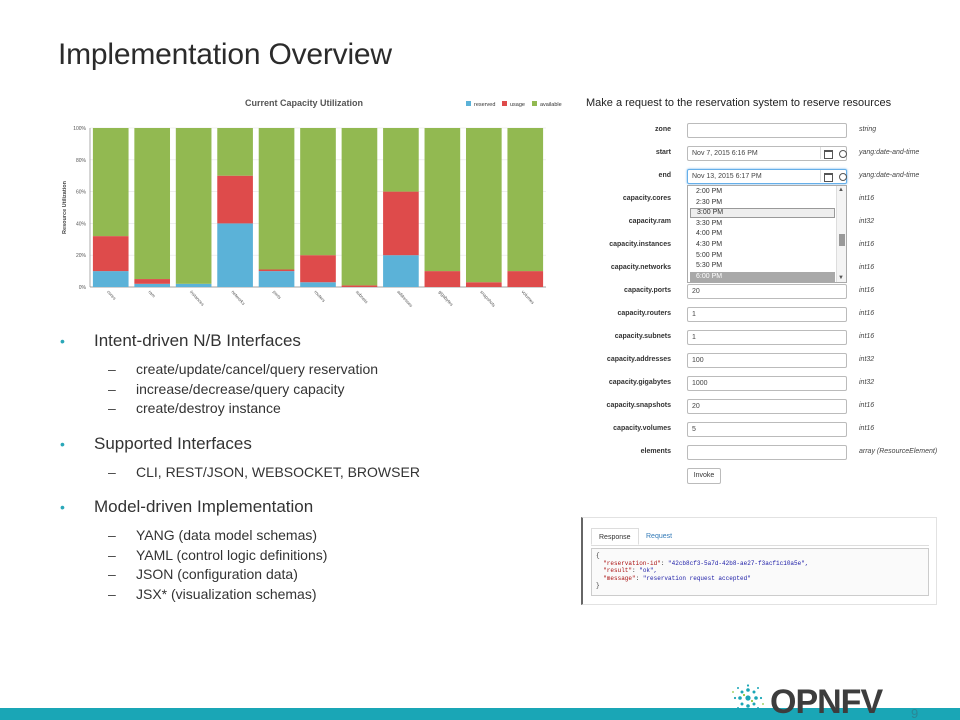  Describe the element at coordinates (405, 298) in the screenshot. I see `x-tick-label: addresses` at that location.